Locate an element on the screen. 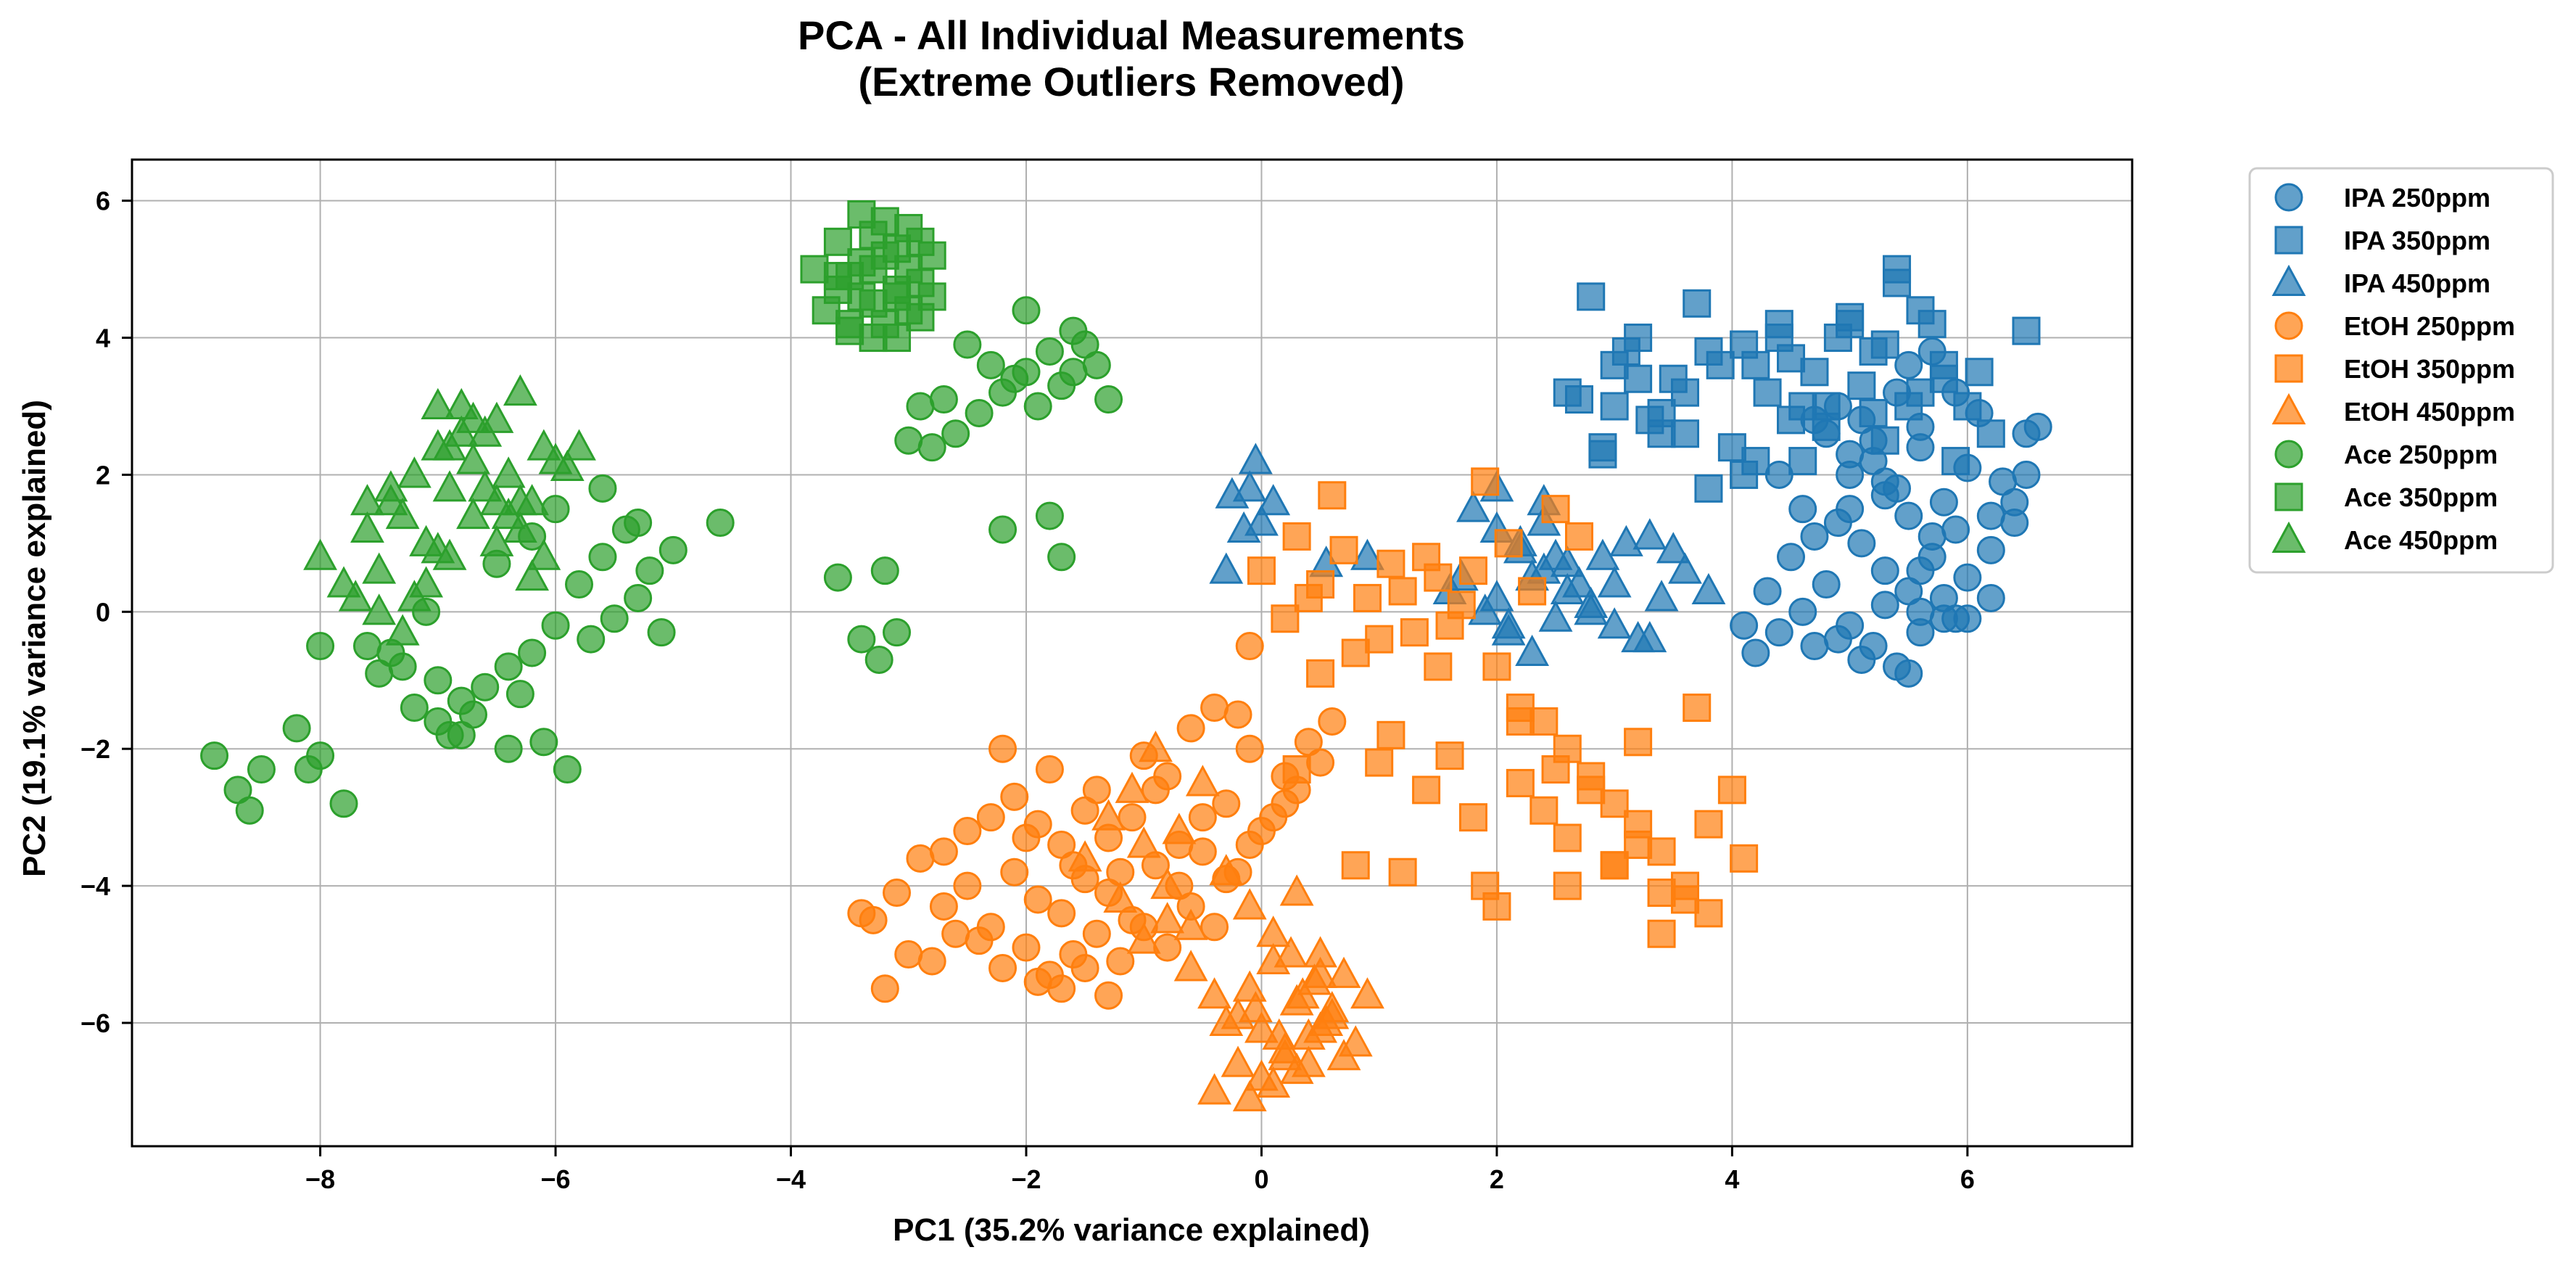 This screenshot has height=1271, width=2576. legend-label: IPA 250ppm is located at coordinates (2417, 198).